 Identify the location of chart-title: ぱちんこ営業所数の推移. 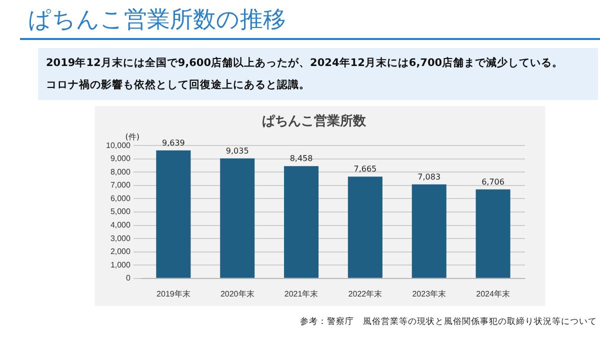
(157, 20).